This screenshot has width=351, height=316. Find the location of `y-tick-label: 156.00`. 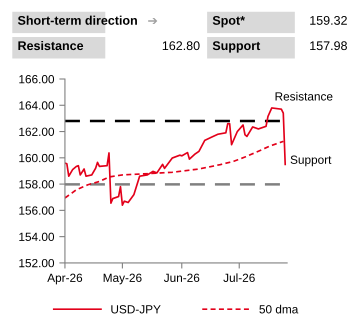

y-tick-label: 156.00 is located at coordinates (36, 210).